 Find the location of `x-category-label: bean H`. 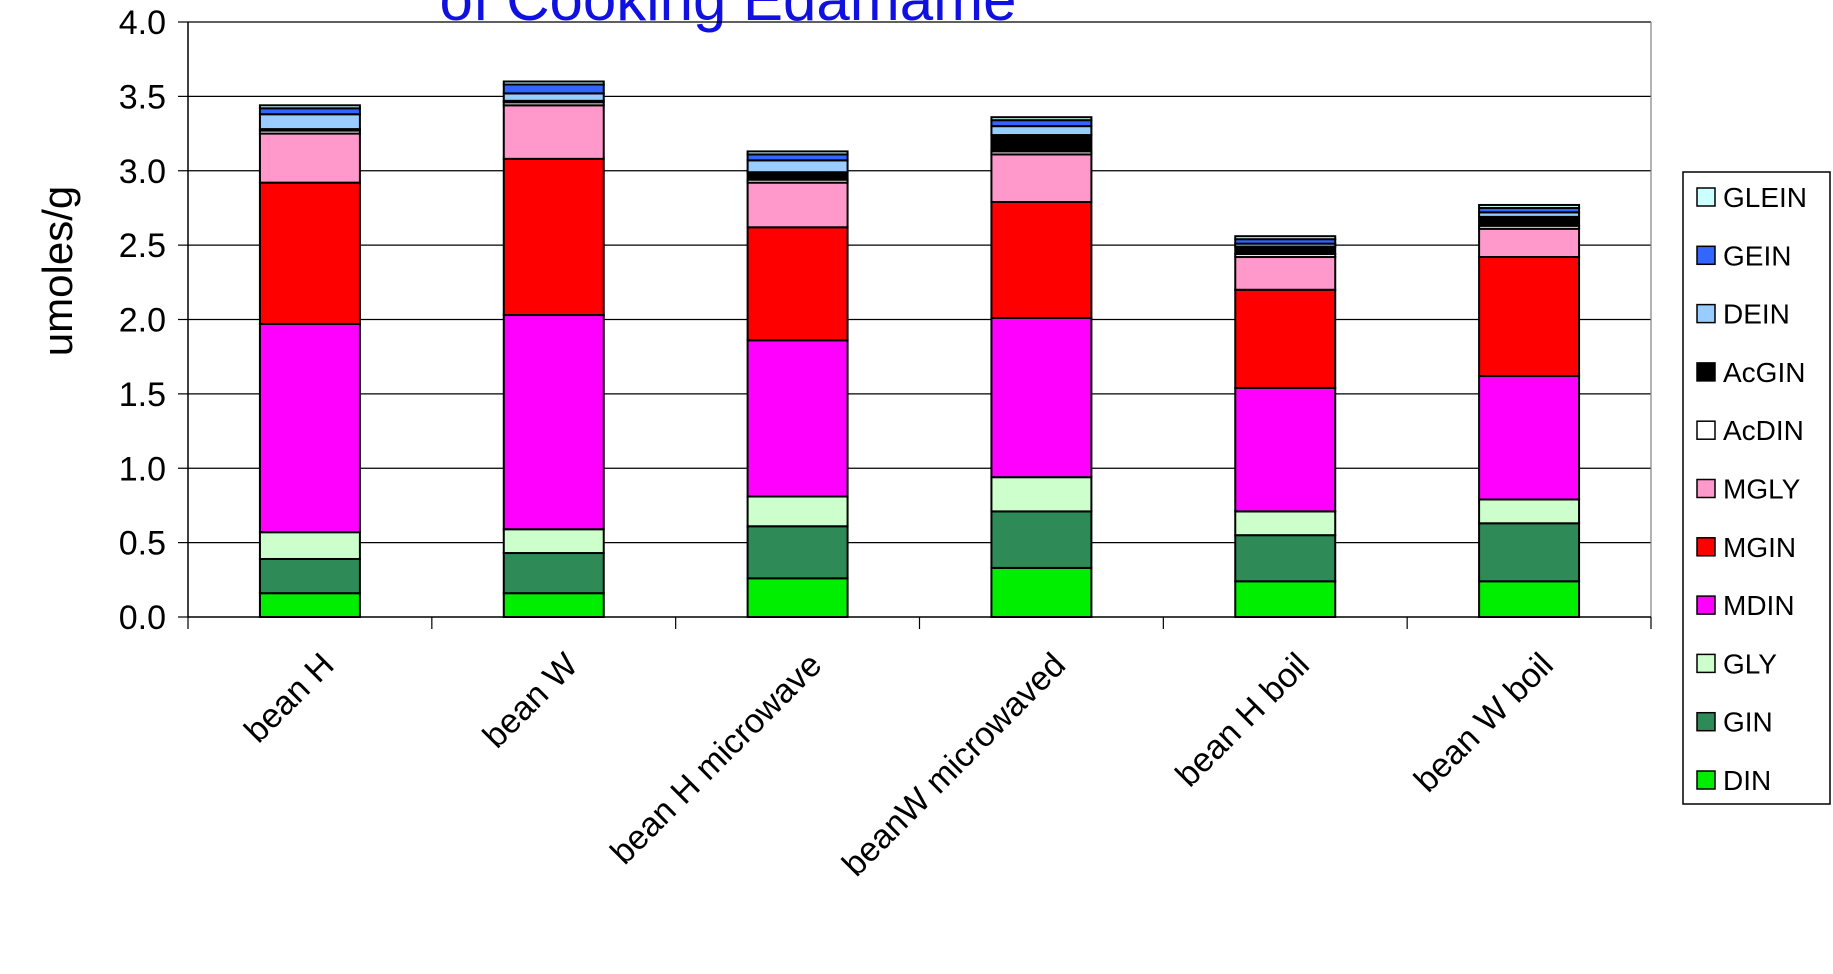

x-category-label: bean H is located at coordinates (289, 698).